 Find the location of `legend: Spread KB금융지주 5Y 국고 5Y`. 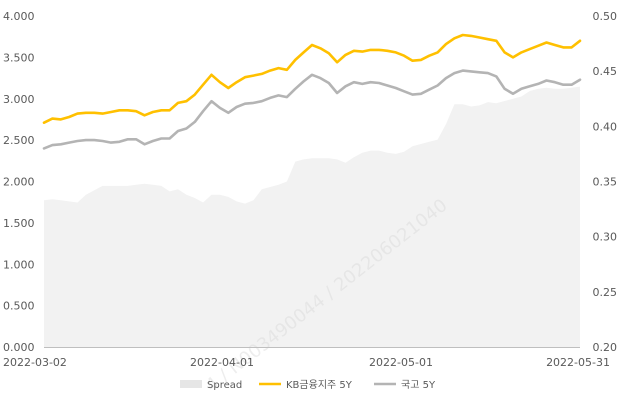

legend: Spread KB금융지주 5Y 국고 5Y is located at coordinates (308, 385).